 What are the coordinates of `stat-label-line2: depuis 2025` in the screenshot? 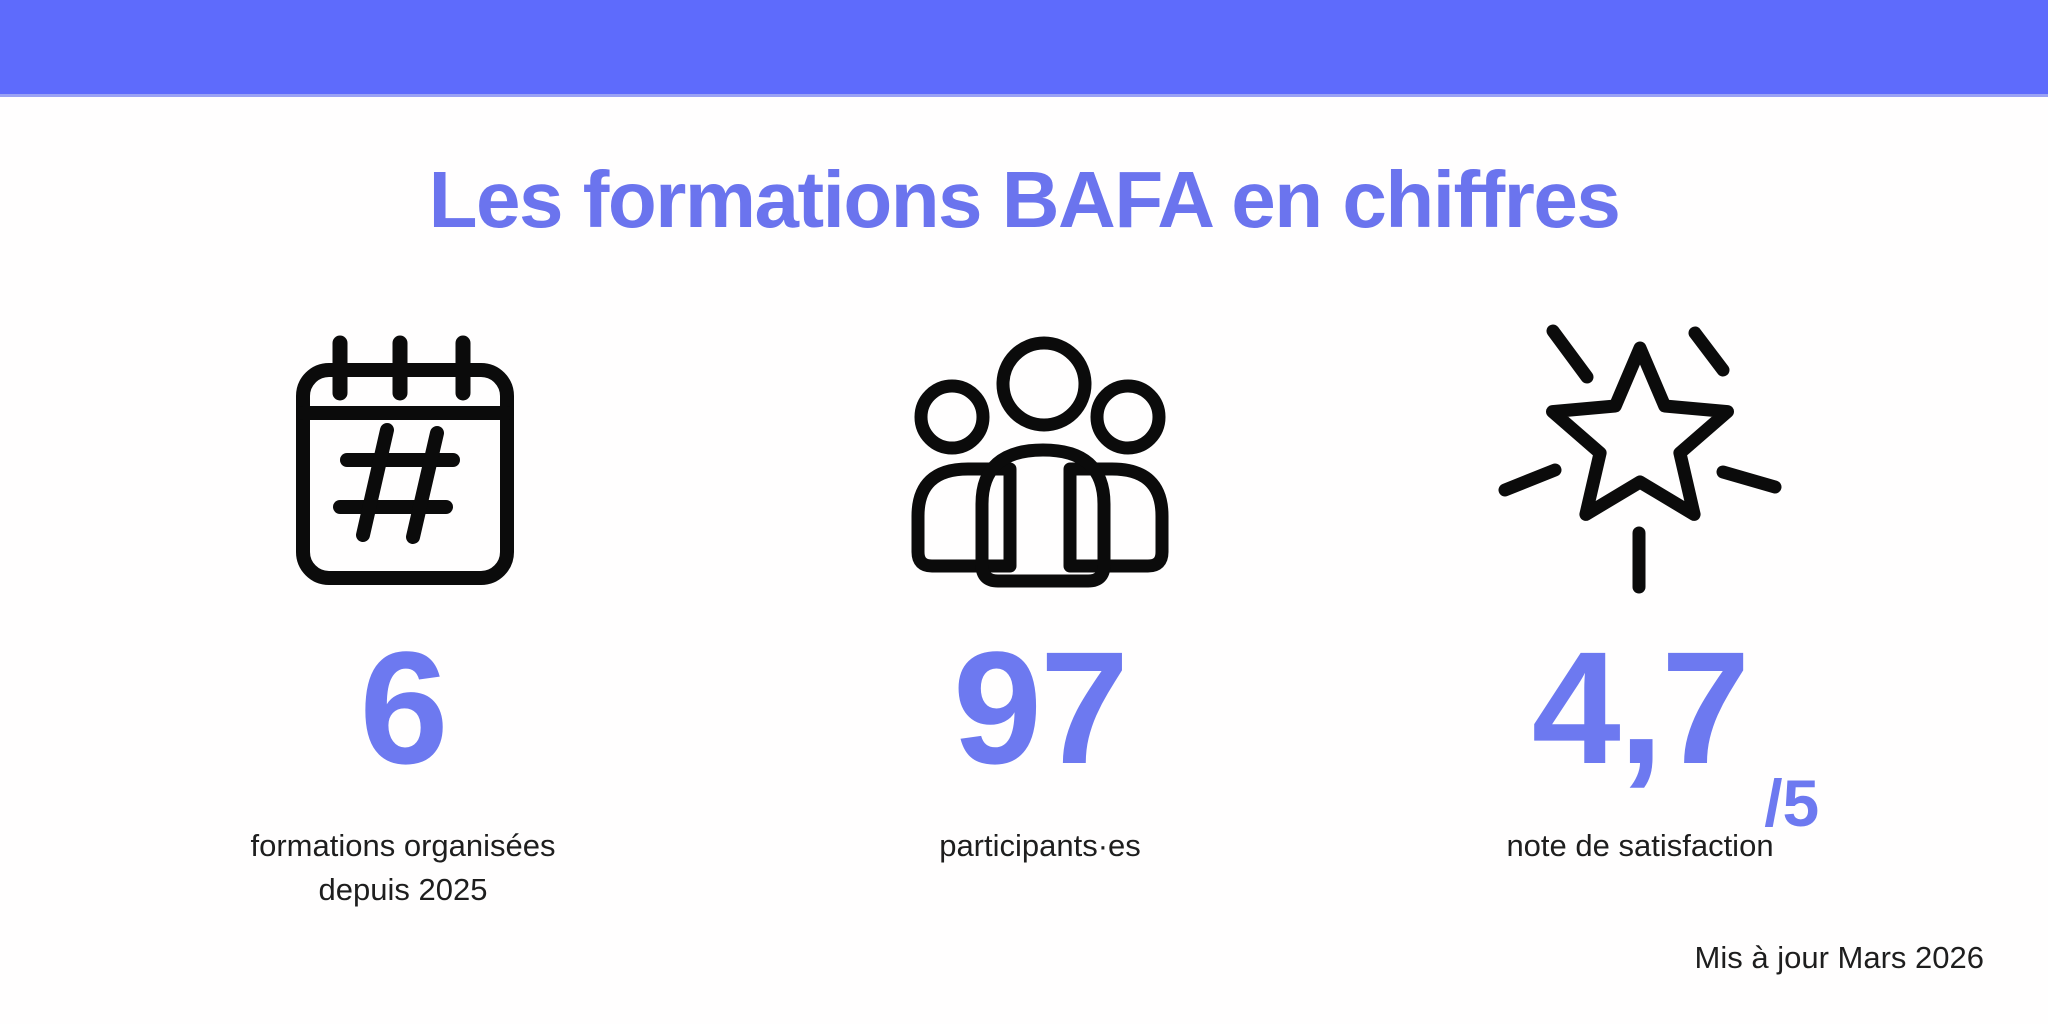 It's located at (403, 890).